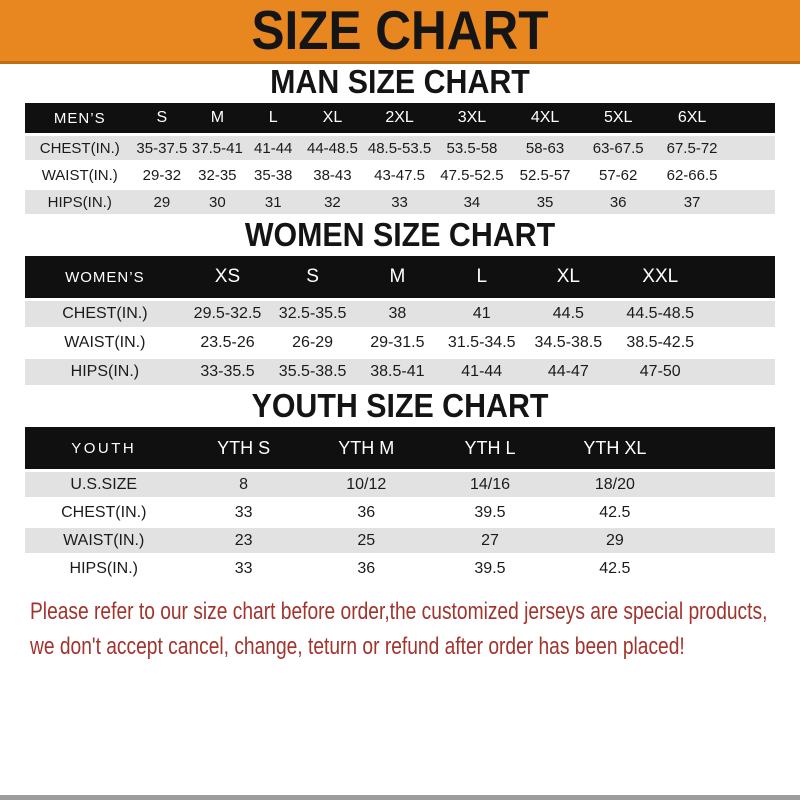 Image resolution: width=800 pixels, height=800 pixels. I want to click on size-value-cell: 52.5-57, so click(545, 175).